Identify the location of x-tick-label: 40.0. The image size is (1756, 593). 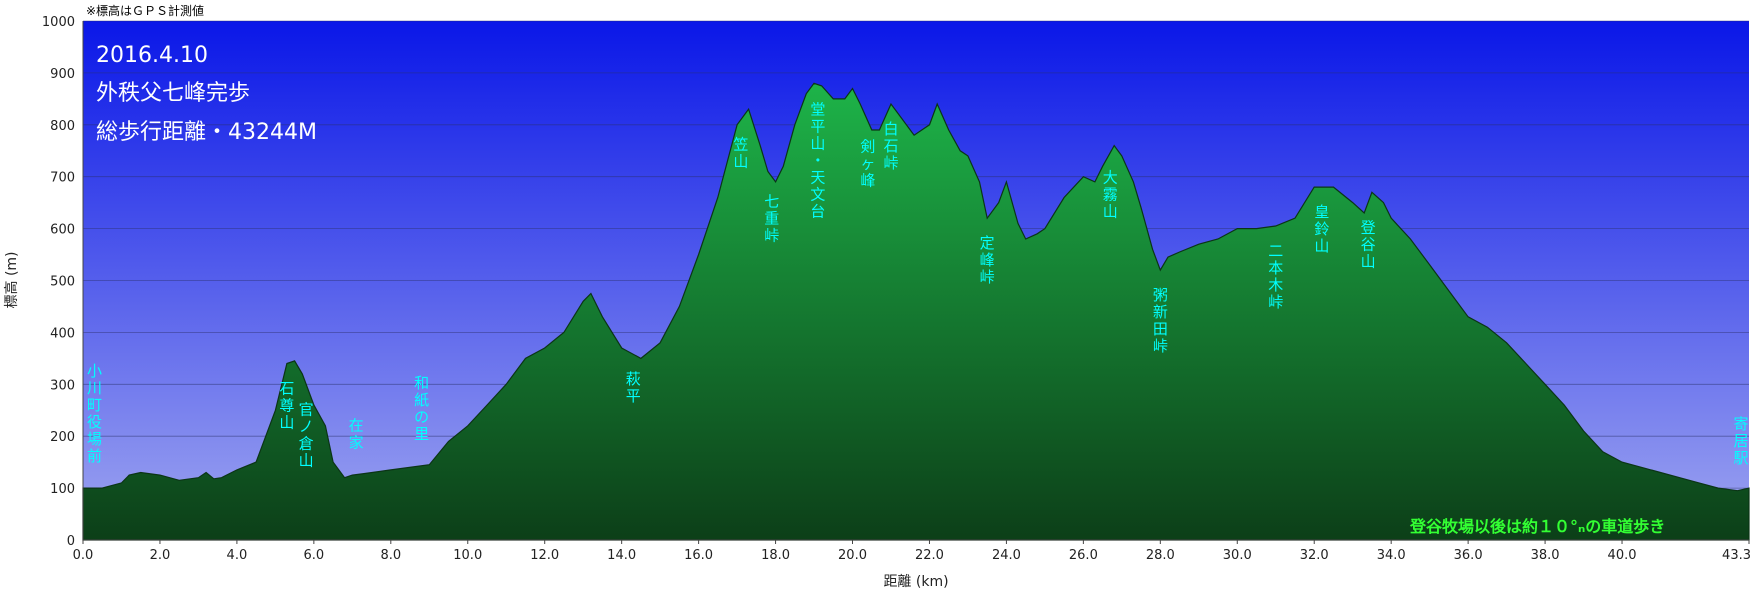
(1622, 555).